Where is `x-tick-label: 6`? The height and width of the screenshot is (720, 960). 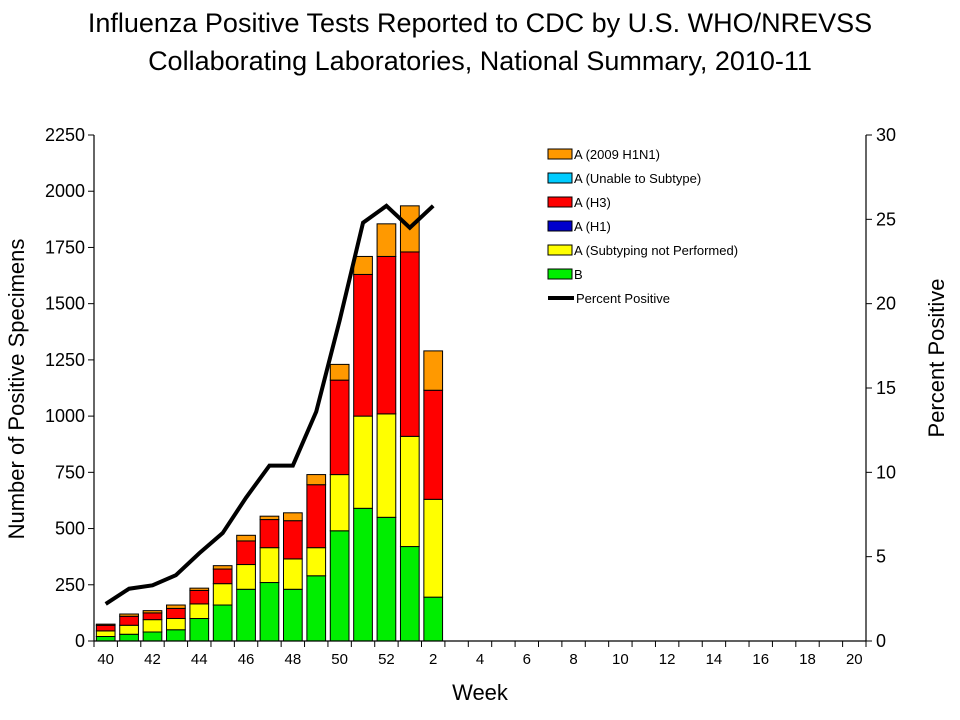 x-tick-label: 6 is located at coordinates (527, 659).